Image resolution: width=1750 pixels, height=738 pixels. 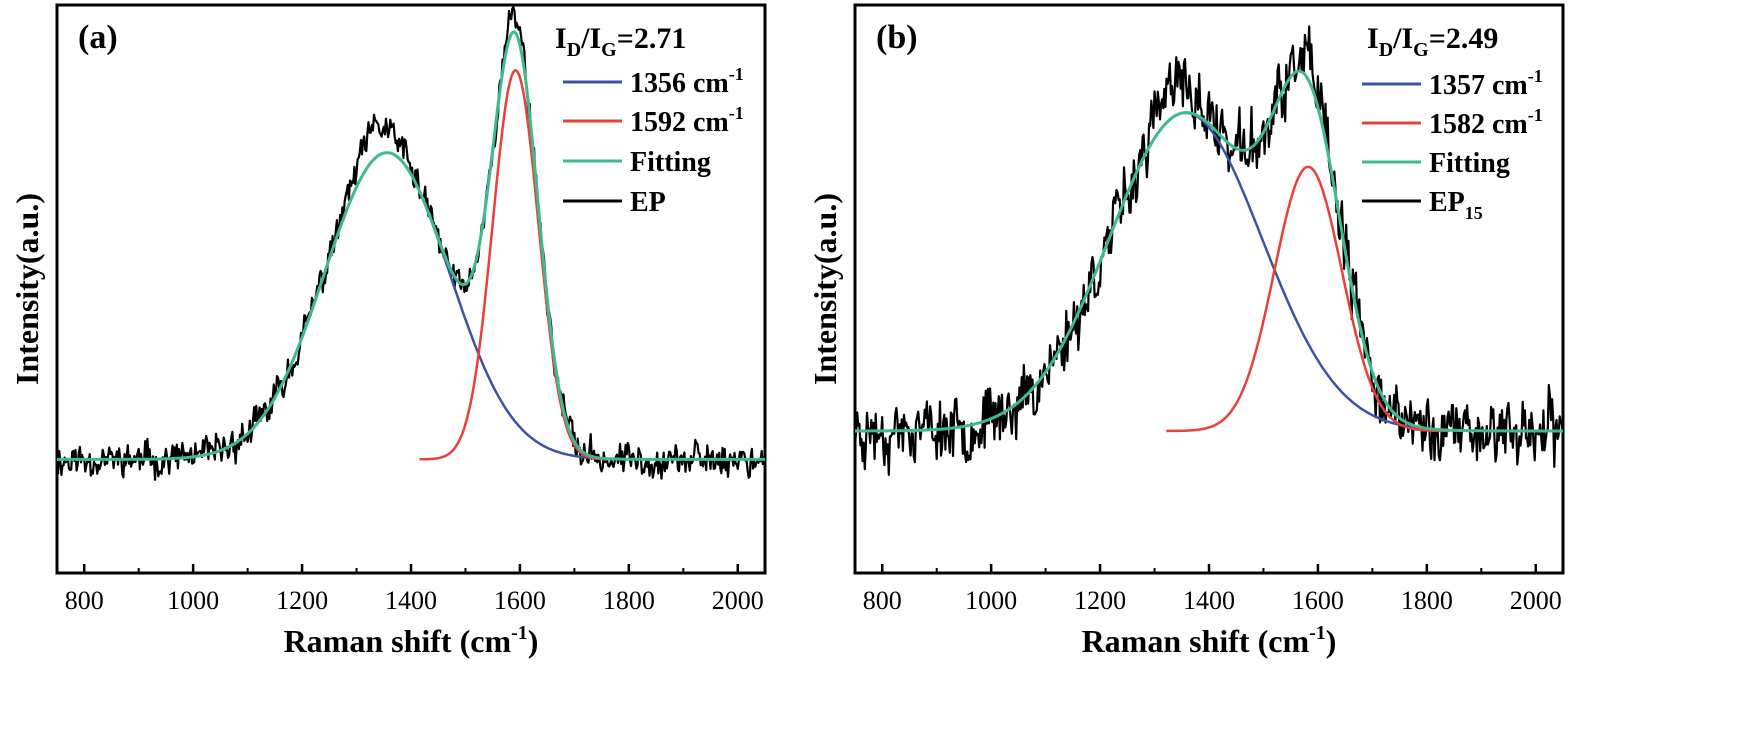 I want to click on legend-entry: EP15, so click(x=1422, y=205).